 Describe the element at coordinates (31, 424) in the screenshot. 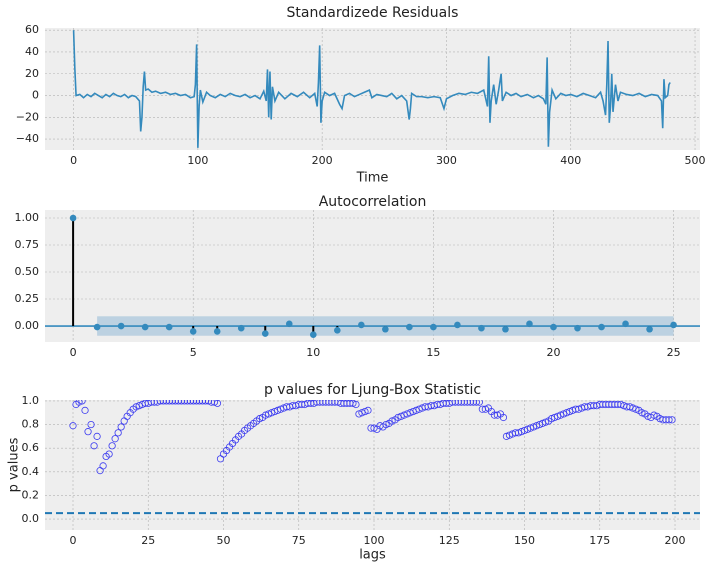

I see `y-tick-label: 0.8` at that location.